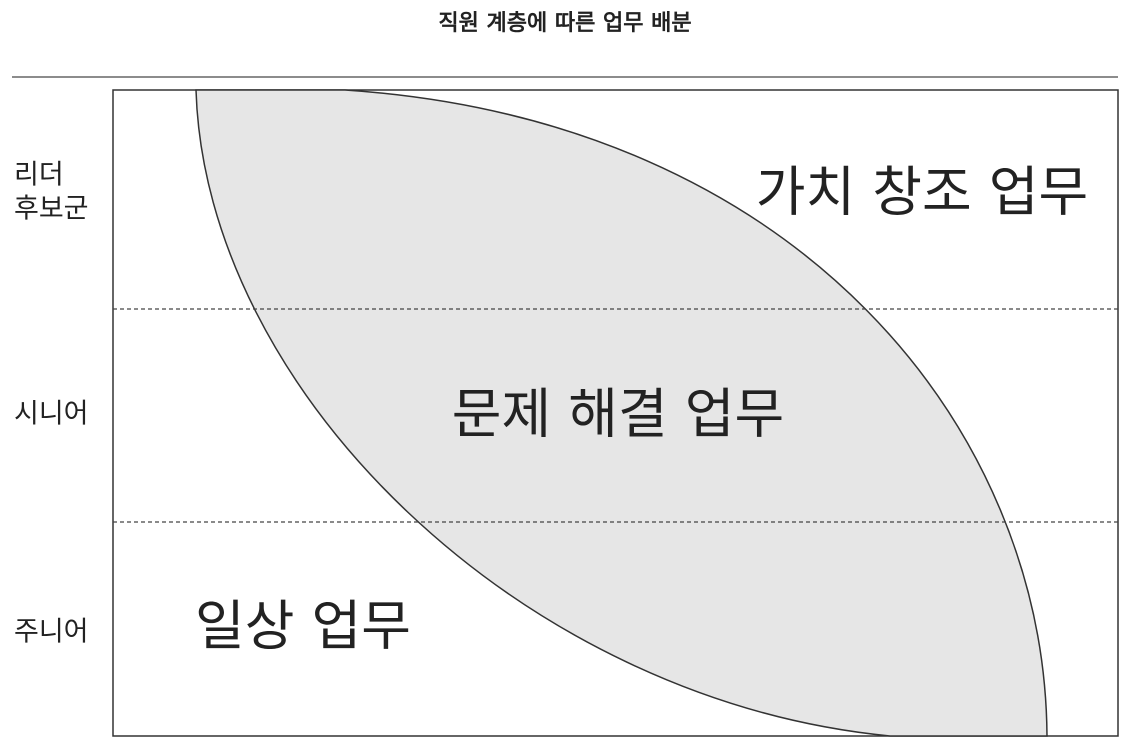  I want to click on row-label: 리더, so click(39, 175).